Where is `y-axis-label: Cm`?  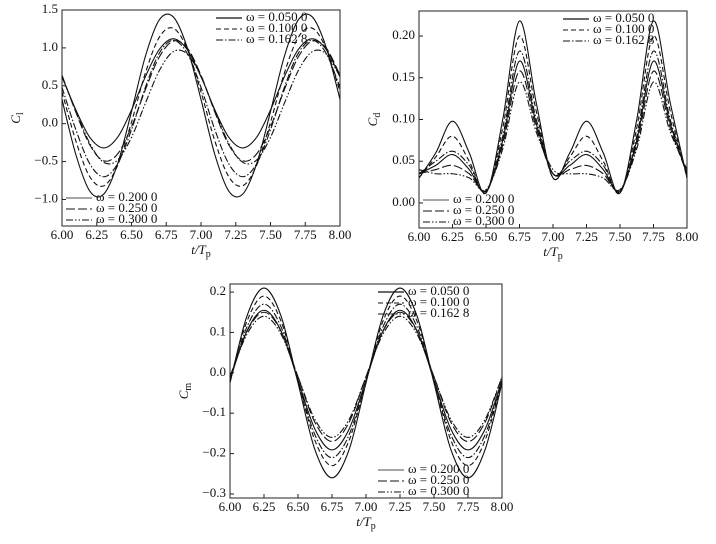
y-axis-label: Cm is located at coordinates (185, 391).